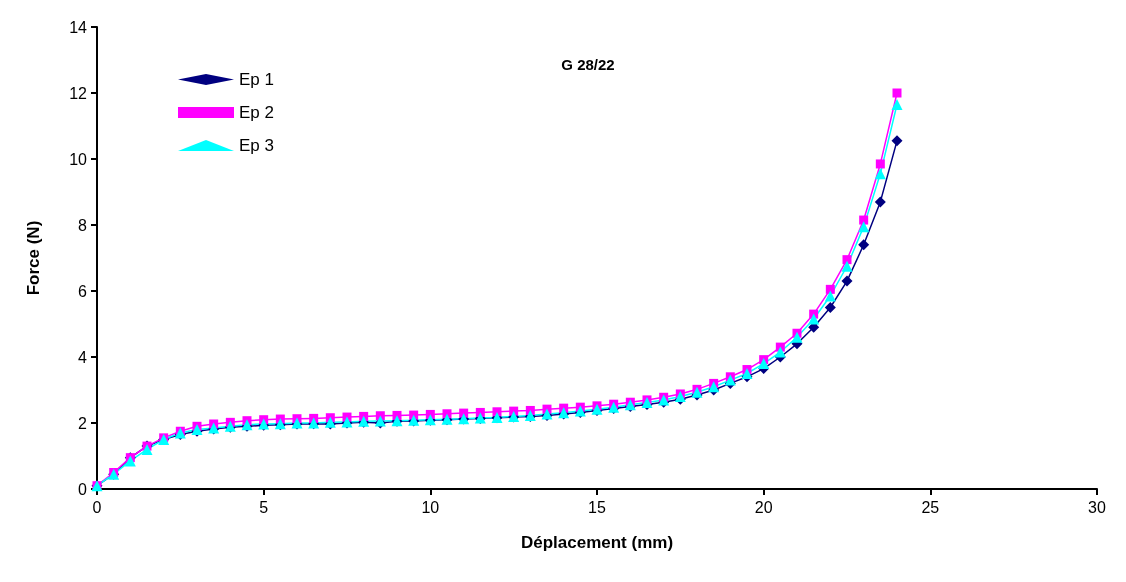  I want to click on y-tick-label: 2, so click(83, 423).